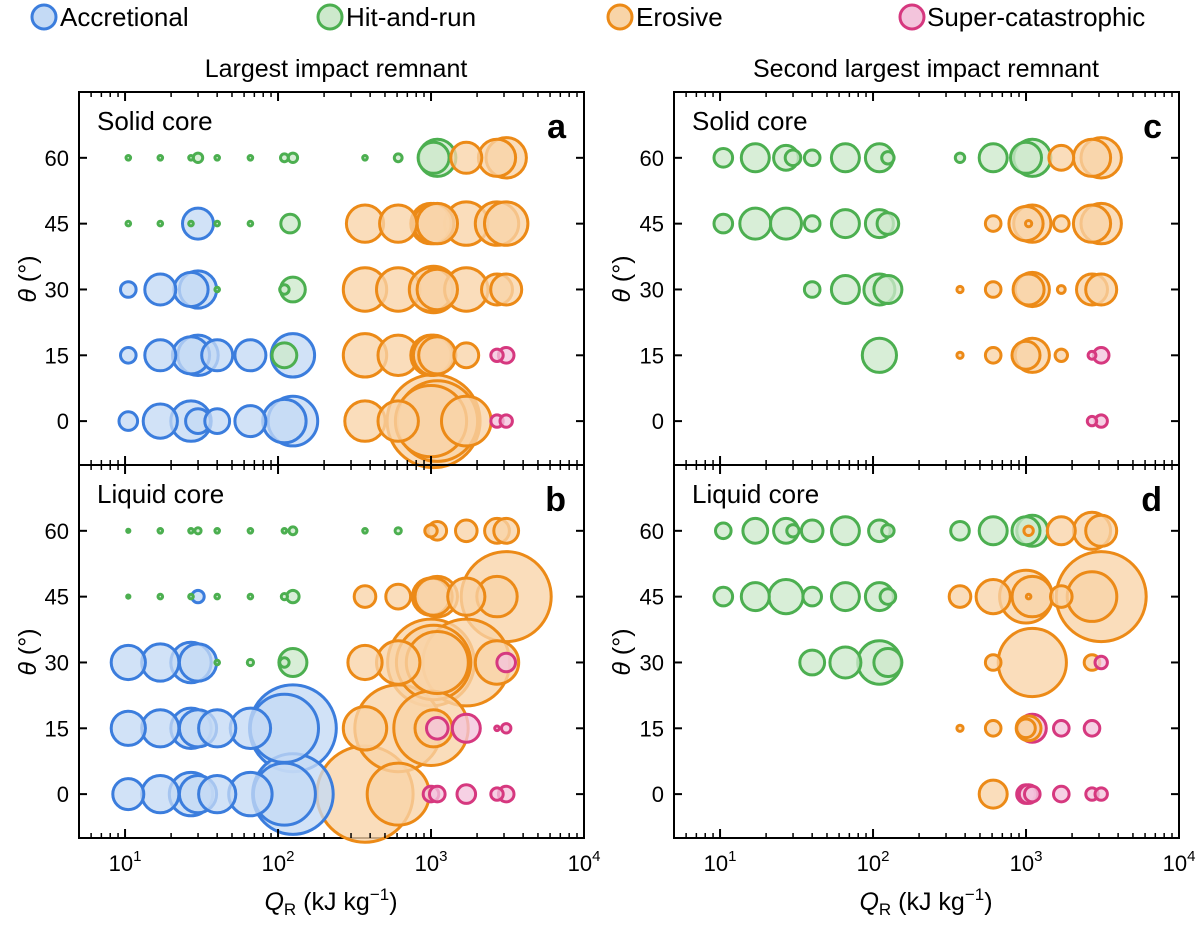 Image resolution: width=1200 pixels, height=928 pixels. What do you see at coordinates (755, 494) in the screenshot?
I see `panel-label: Liquid core` at bounding box center [755, 494].